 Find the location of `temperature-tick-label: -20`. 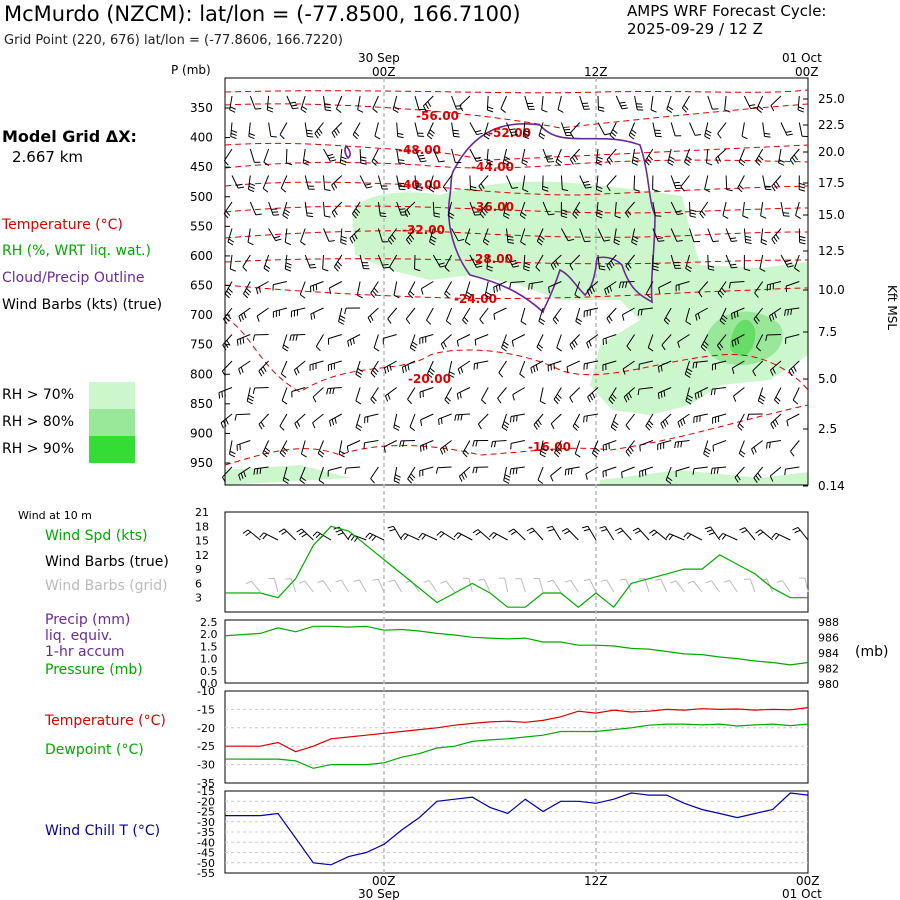

temperature-tick-label: -20 is located at coordinates (206, 728).